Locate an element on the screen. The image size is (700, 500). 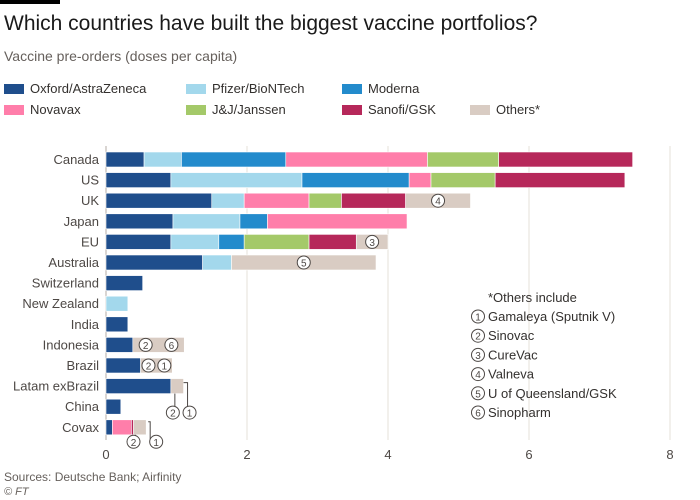
category-label: China is located at coordinates (82, 406).